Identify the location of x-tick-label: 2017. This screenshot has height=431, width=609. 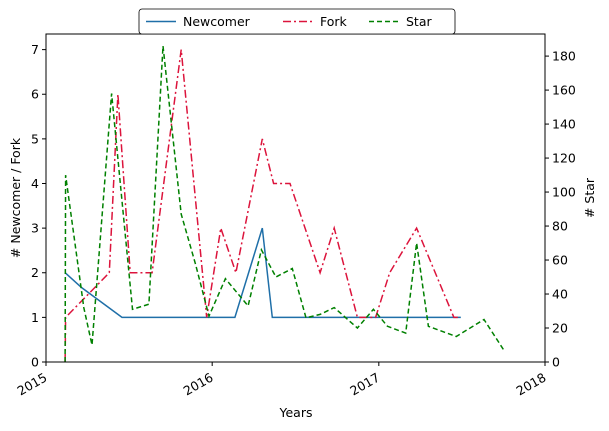
(364, 384).